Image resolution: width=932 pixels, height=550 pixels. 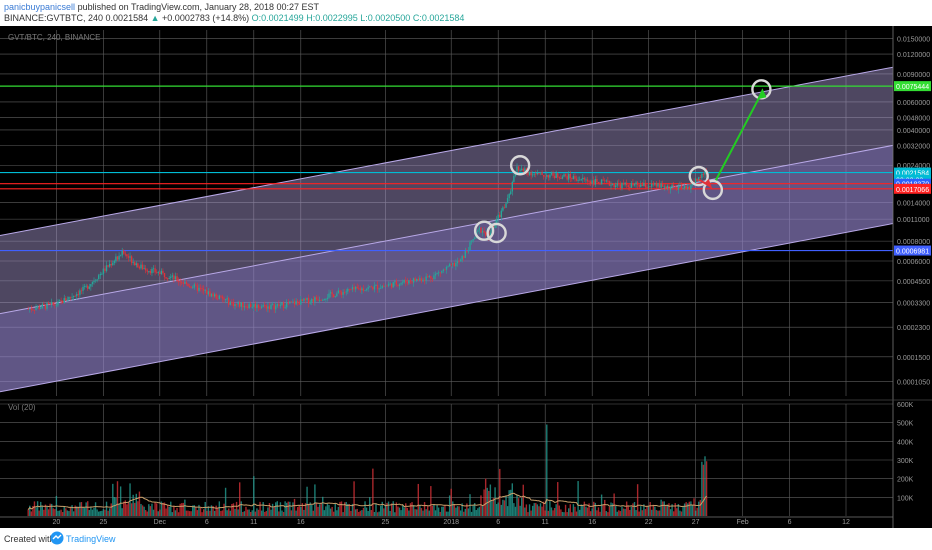 I want to click on price-tag-label: 0.0075444, so click(x=912, y=87).